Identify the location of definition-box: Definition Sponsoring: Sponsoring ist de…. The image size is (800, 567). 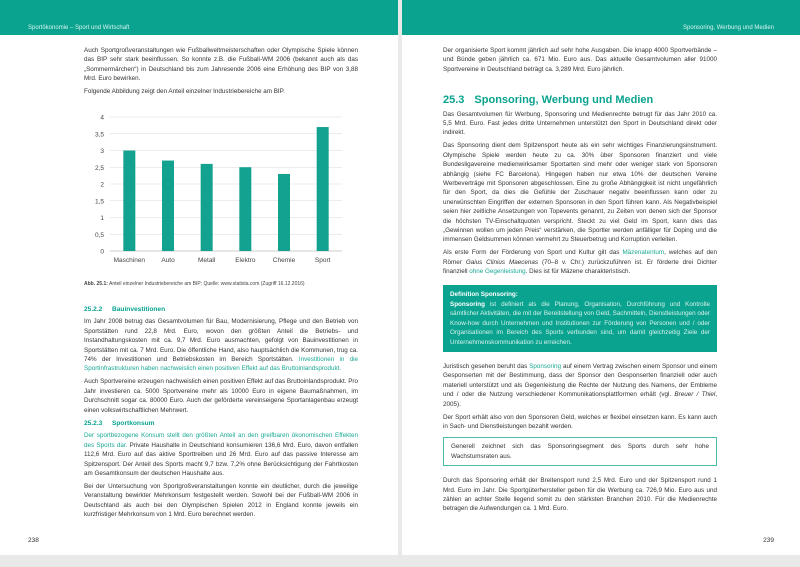
(580, 318).